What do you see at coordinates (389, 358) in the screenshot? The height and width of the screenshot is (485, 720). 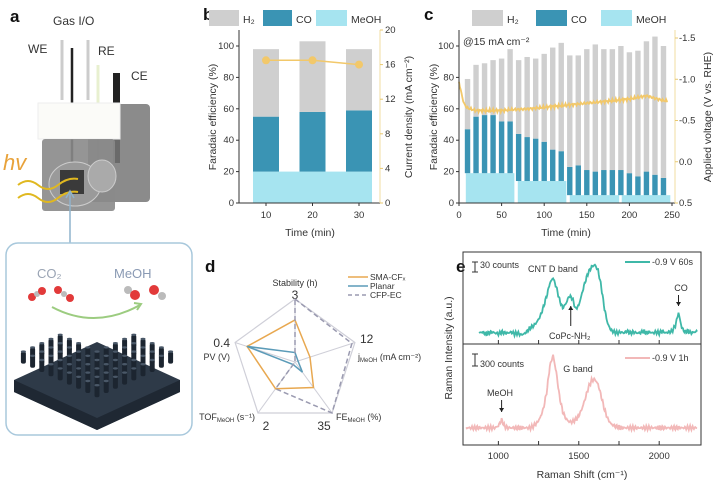 I see `radar-axis-label-j: jMeOH (mA cm⁻²)` at bounding box center [389, 358].